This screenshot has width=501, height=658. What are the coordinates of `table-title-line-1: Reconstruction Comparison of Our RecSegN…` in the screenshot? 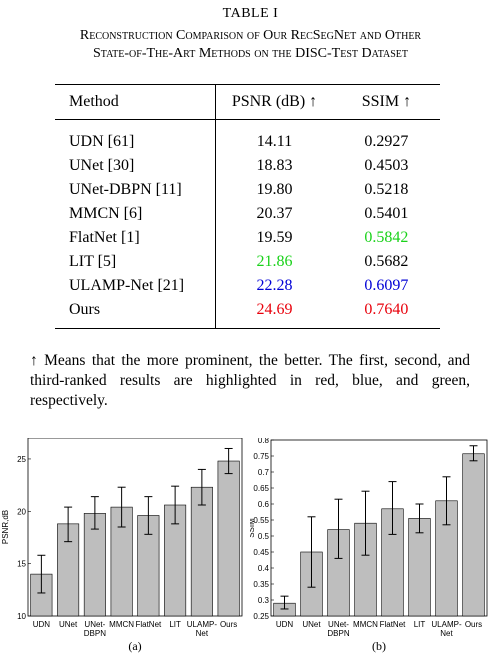 It's located at (250, 35).